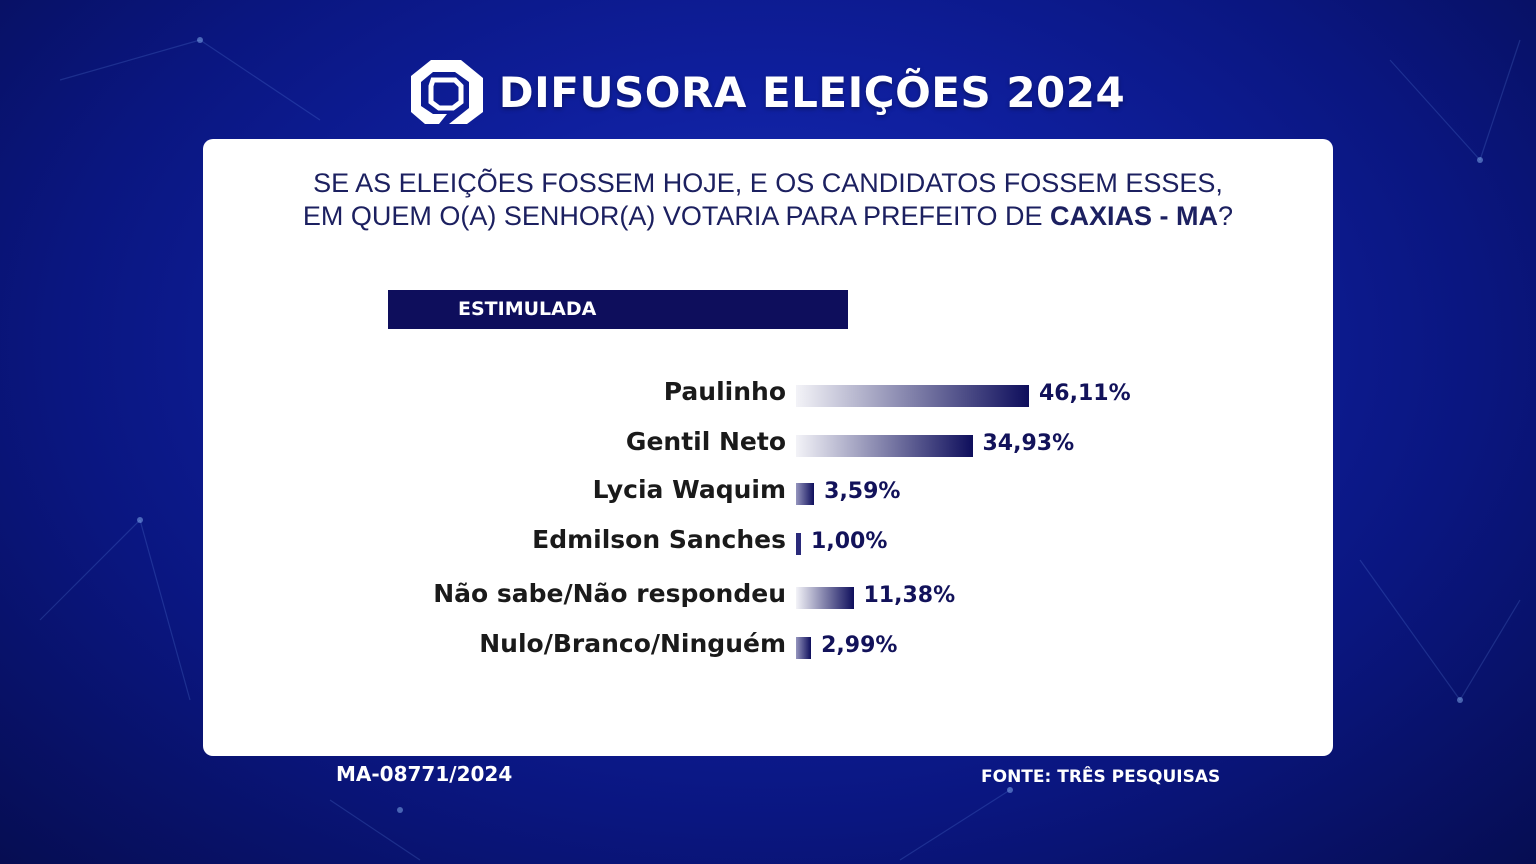  What do you see at coordinates (689, 489) in the screenshot?
I see `candidate-name: Lycia Waquim` at bounding box center [689, 489].